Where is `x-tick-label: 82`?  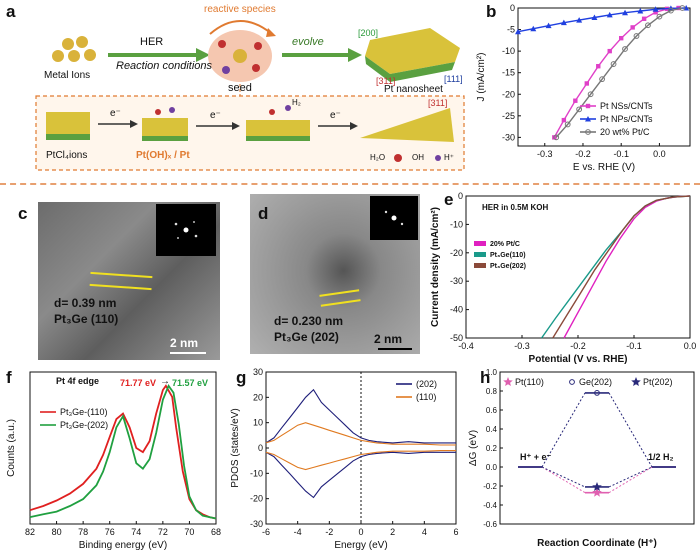 x-tick-label: 82 is located at coordinates (30, 532).